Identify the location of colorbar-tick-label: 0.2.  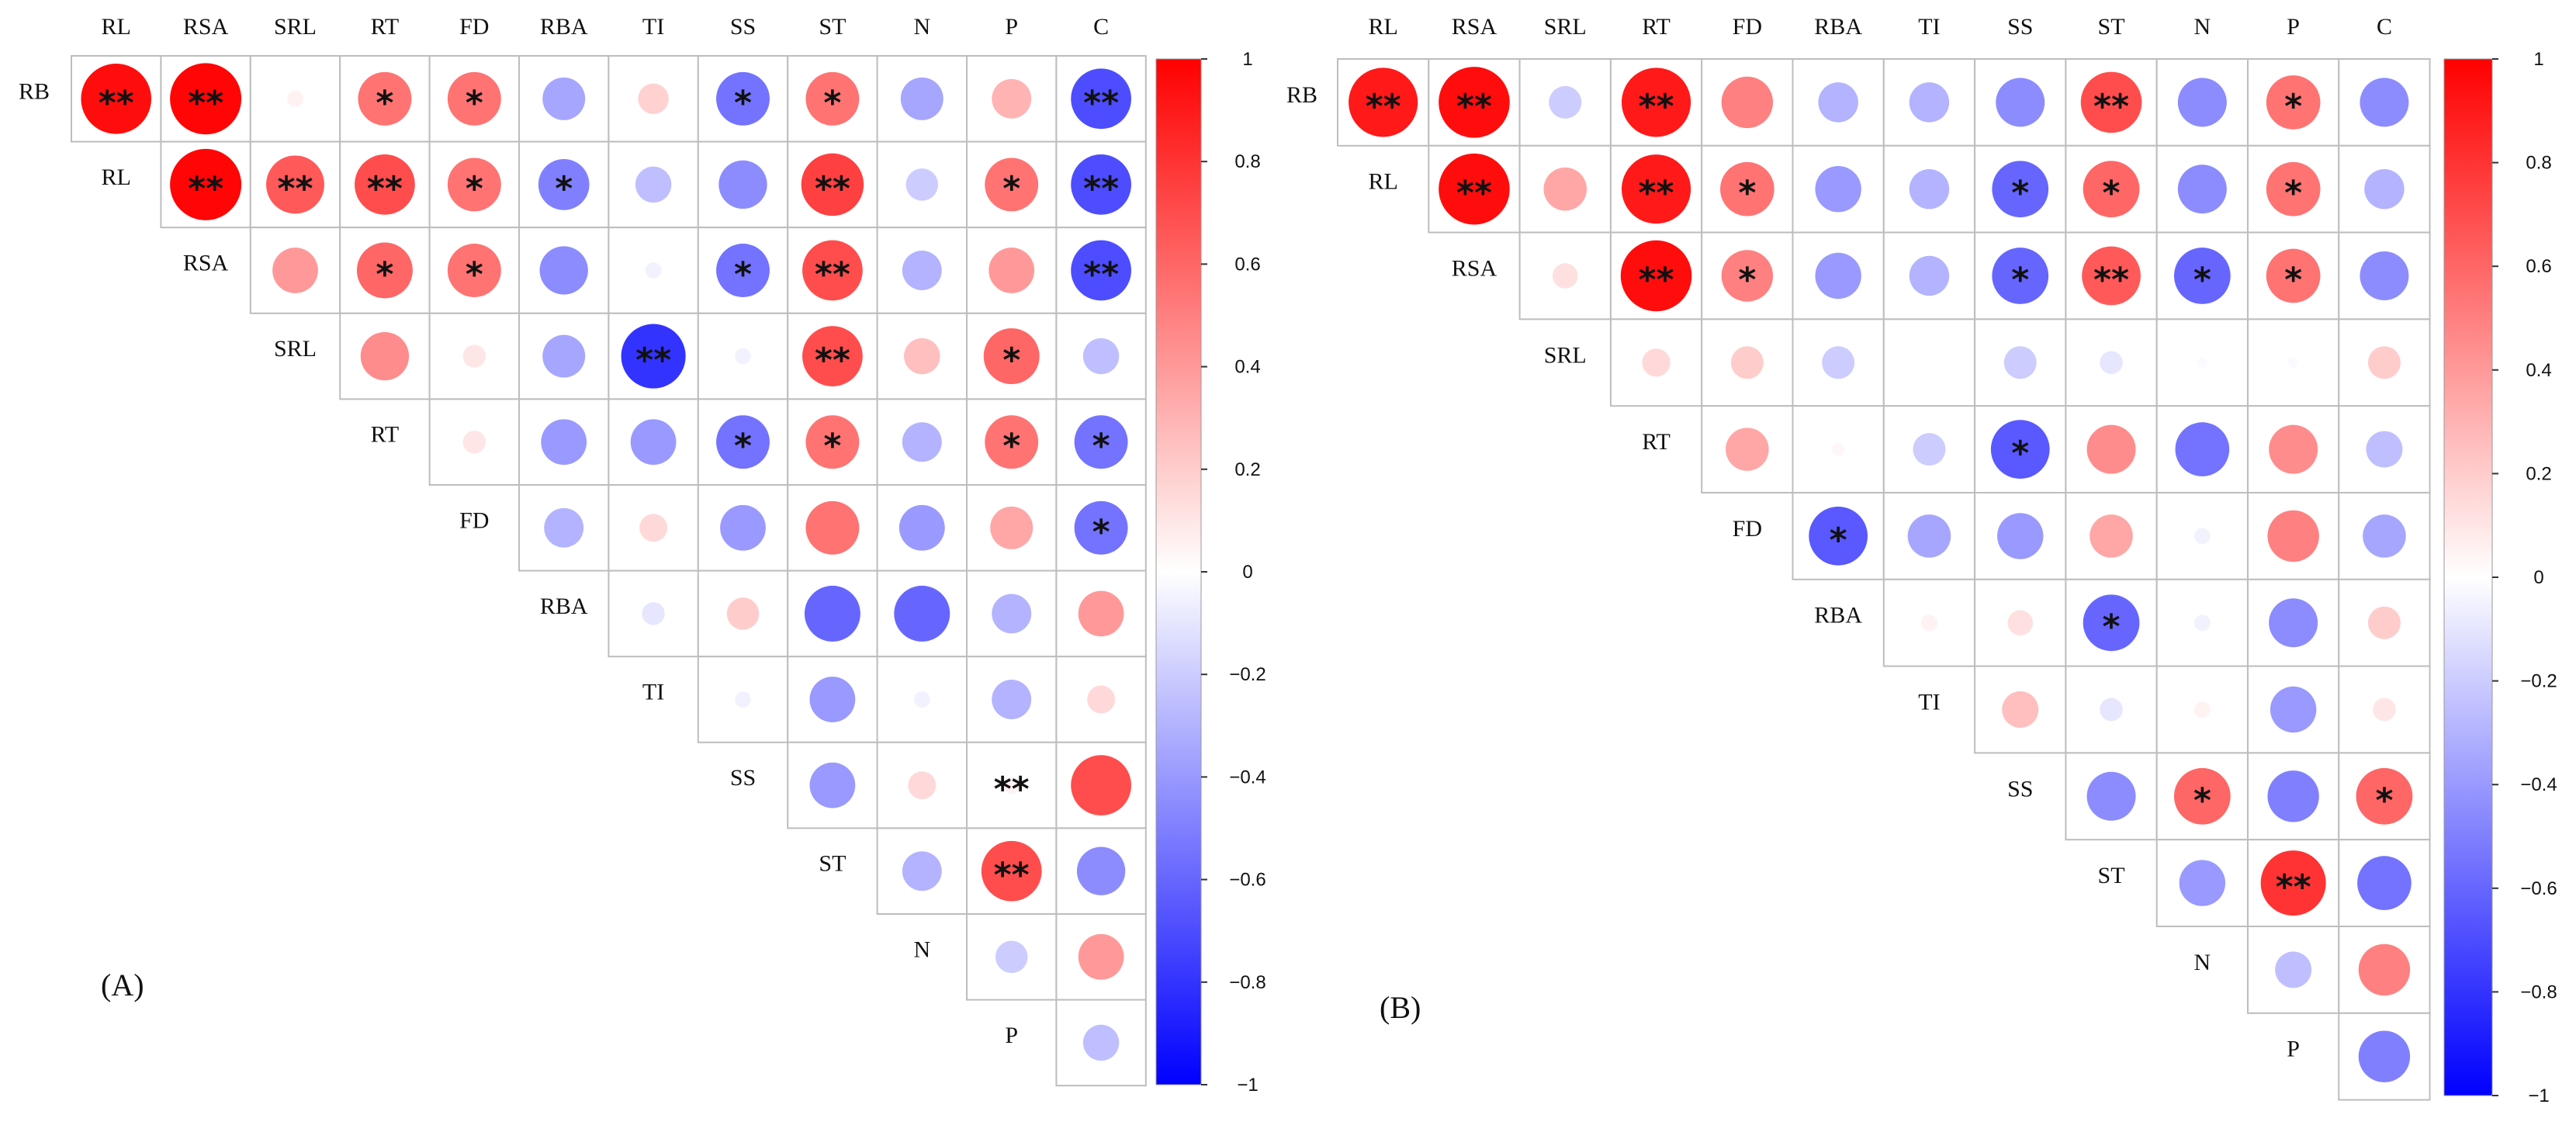
(2538, 473).